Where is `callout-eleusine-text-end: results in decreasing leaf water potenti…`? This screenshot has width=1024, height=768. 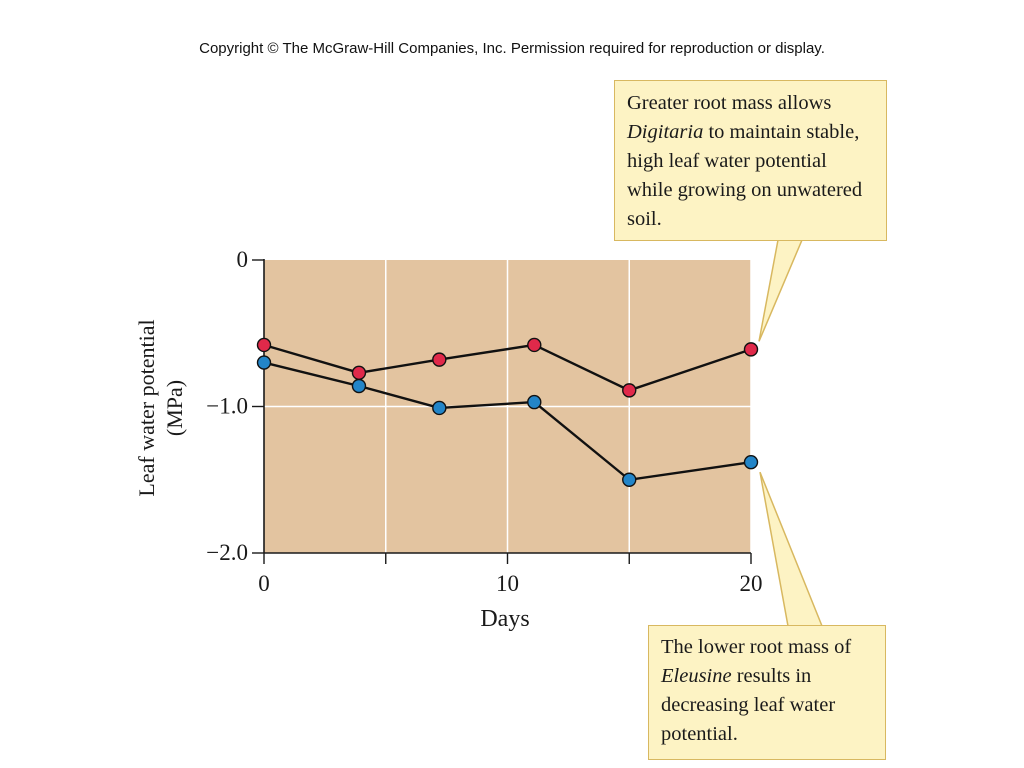
callout-eleusine-text-end: results in decreasing leaf water potenti… is located at coordinates (748, 705).